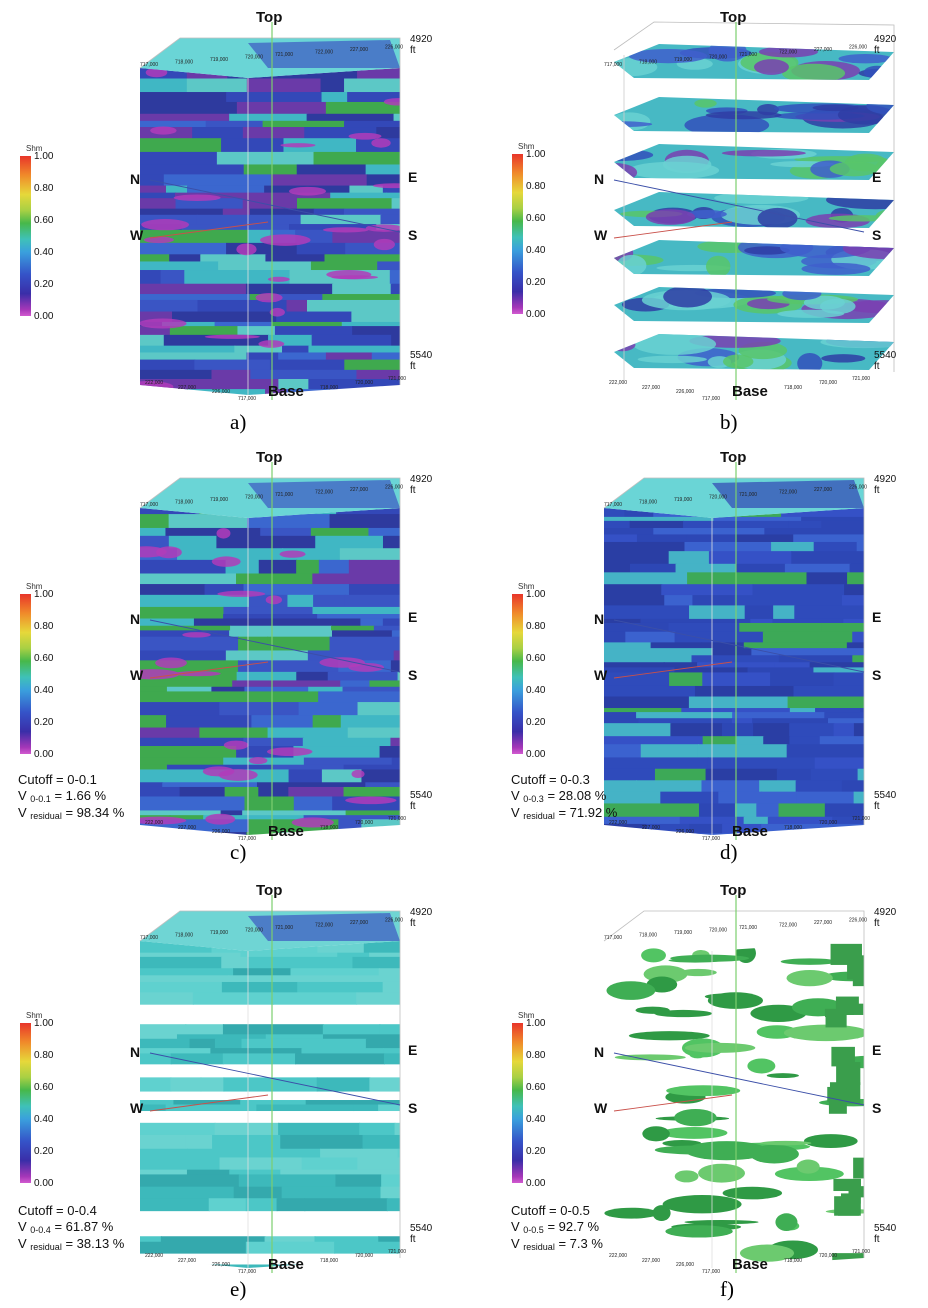 This screenshot has height=1308, width=928. What do you see at coordinates (80, 795) in the screenshot?
I see `volume-range-value: = 1.66 %` at bounding box center [80, 795].